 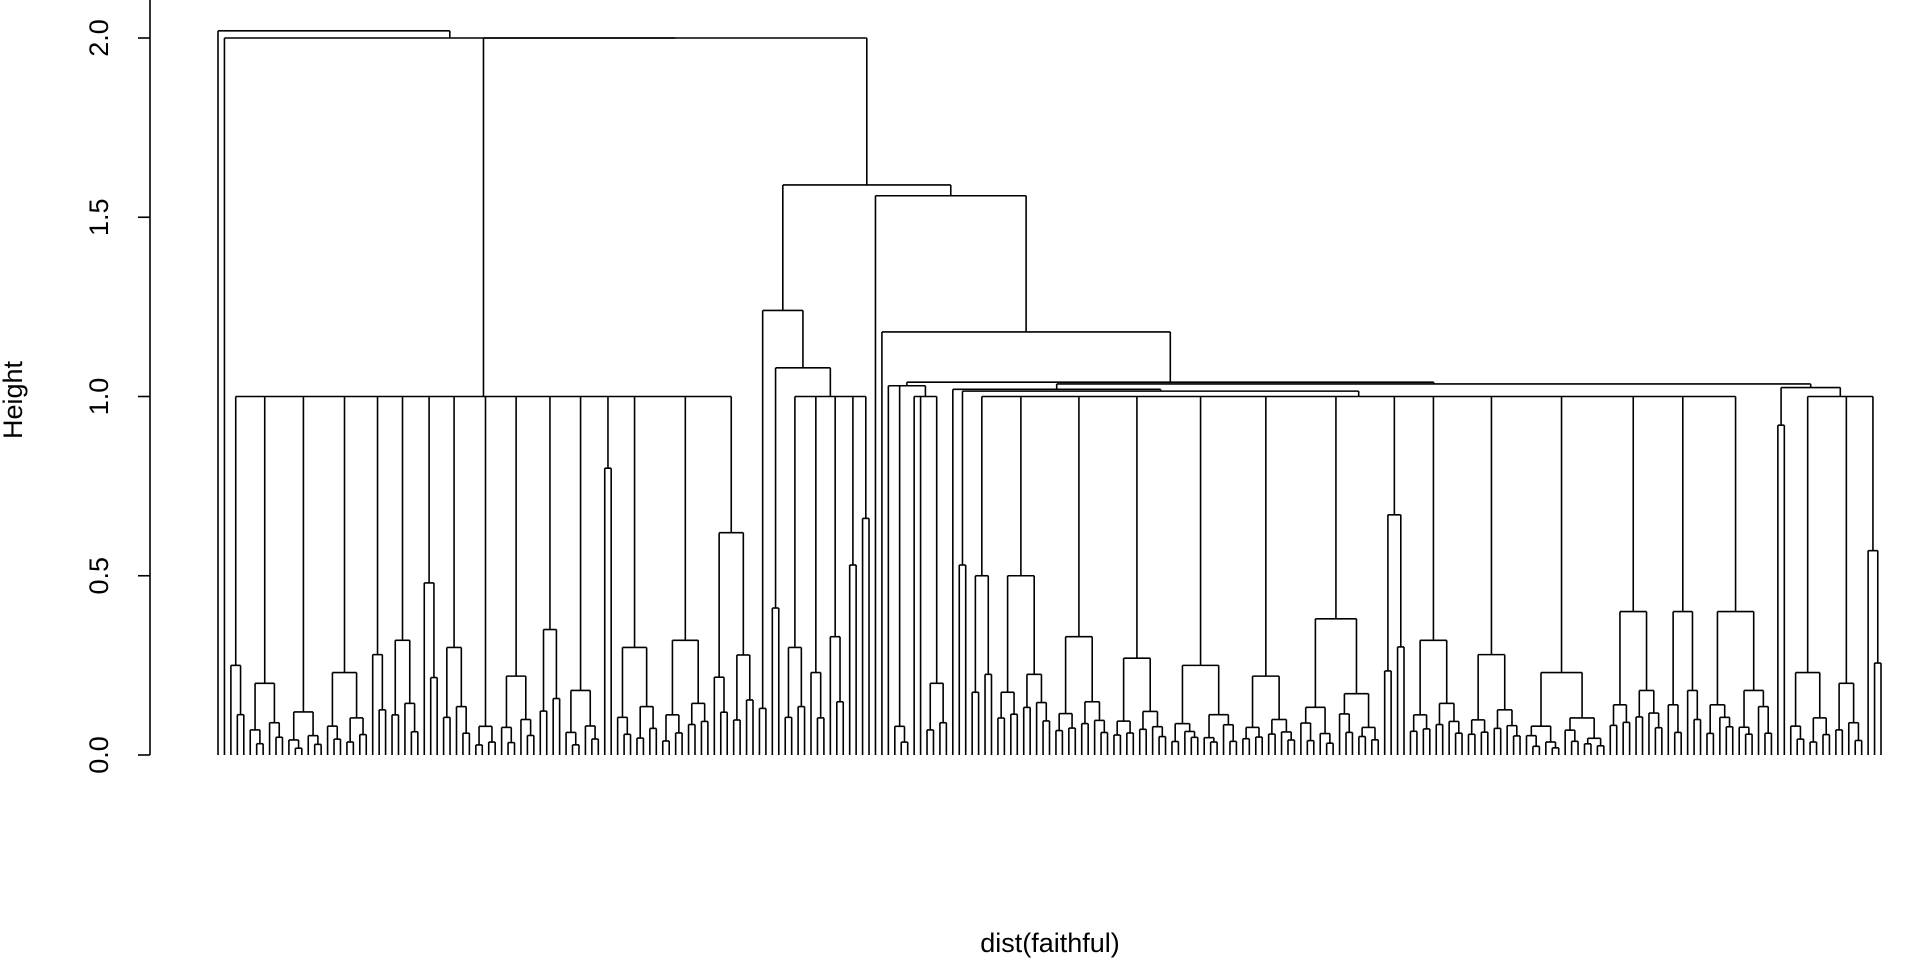 What do you see at coordinates (99, 38) in the screenshot?
I see `y-tick-label: 2.0` at bounding box center [99, 38].